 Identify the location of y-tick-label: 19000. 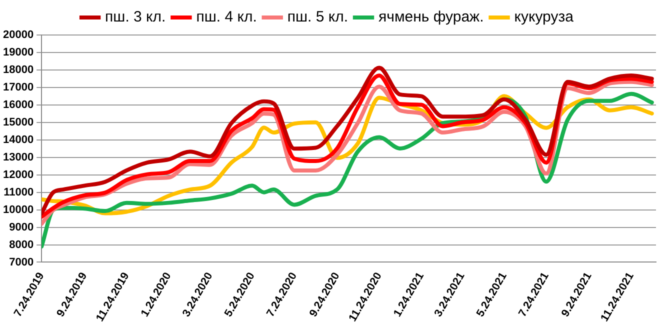
(18, 52).